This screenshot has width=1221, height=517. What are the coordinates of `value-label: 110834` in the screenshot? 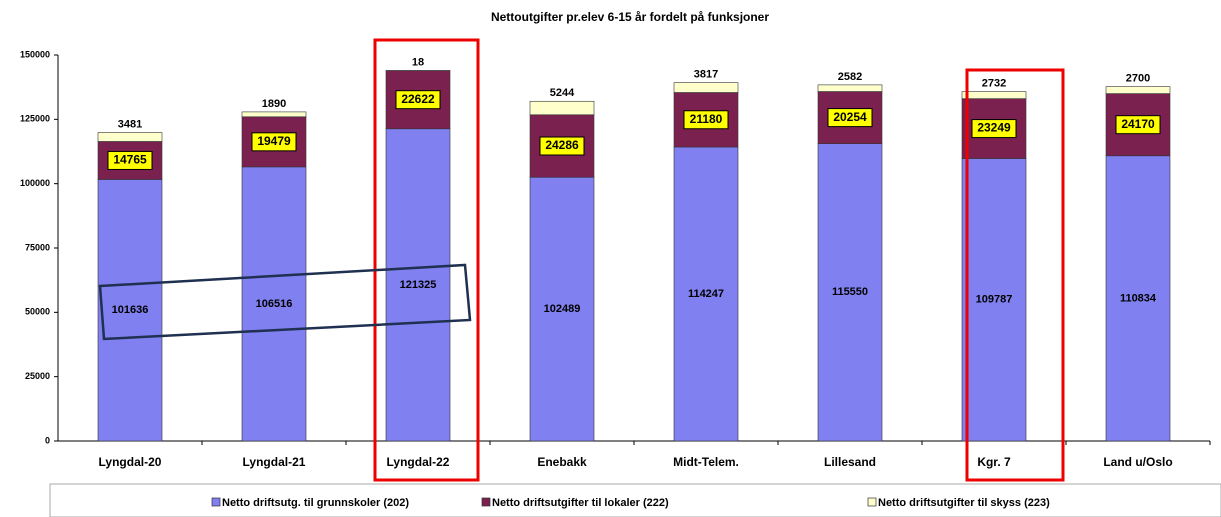 It's located at (1138, 298).